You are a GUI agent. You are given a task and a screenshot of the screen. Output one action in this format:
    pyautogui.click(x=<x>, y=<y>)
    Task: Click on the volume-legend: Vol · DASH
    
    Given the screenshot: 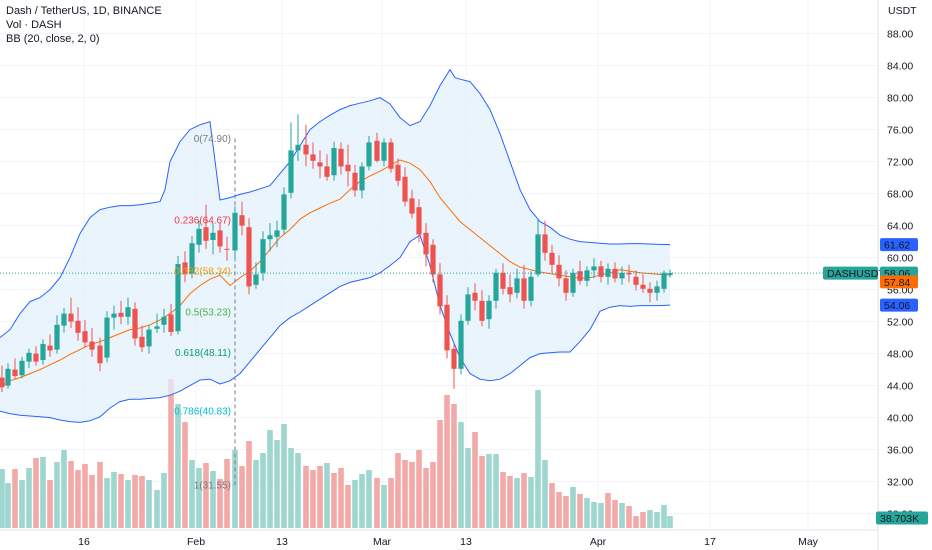 What is the action you would take?
    pyautogui.click(x=34, y=25)
    